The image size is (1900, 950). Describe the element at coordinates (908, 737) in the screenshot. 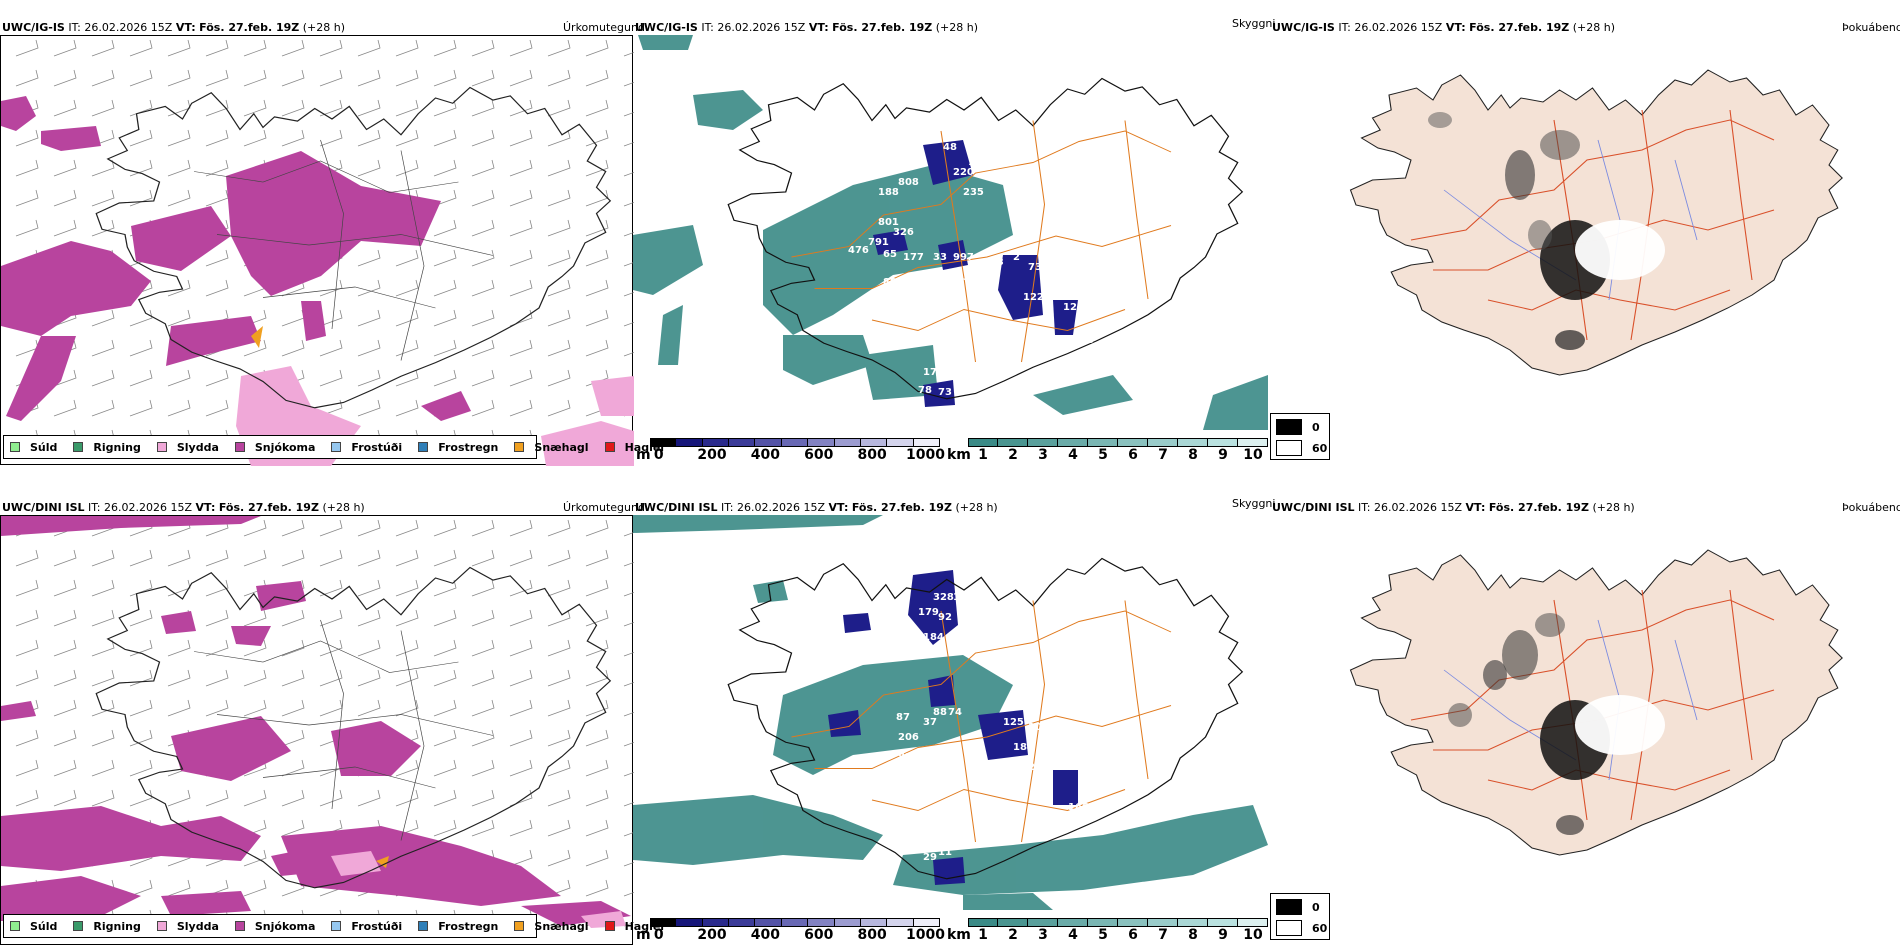

I see `cloud-base-value: 206` at that location.